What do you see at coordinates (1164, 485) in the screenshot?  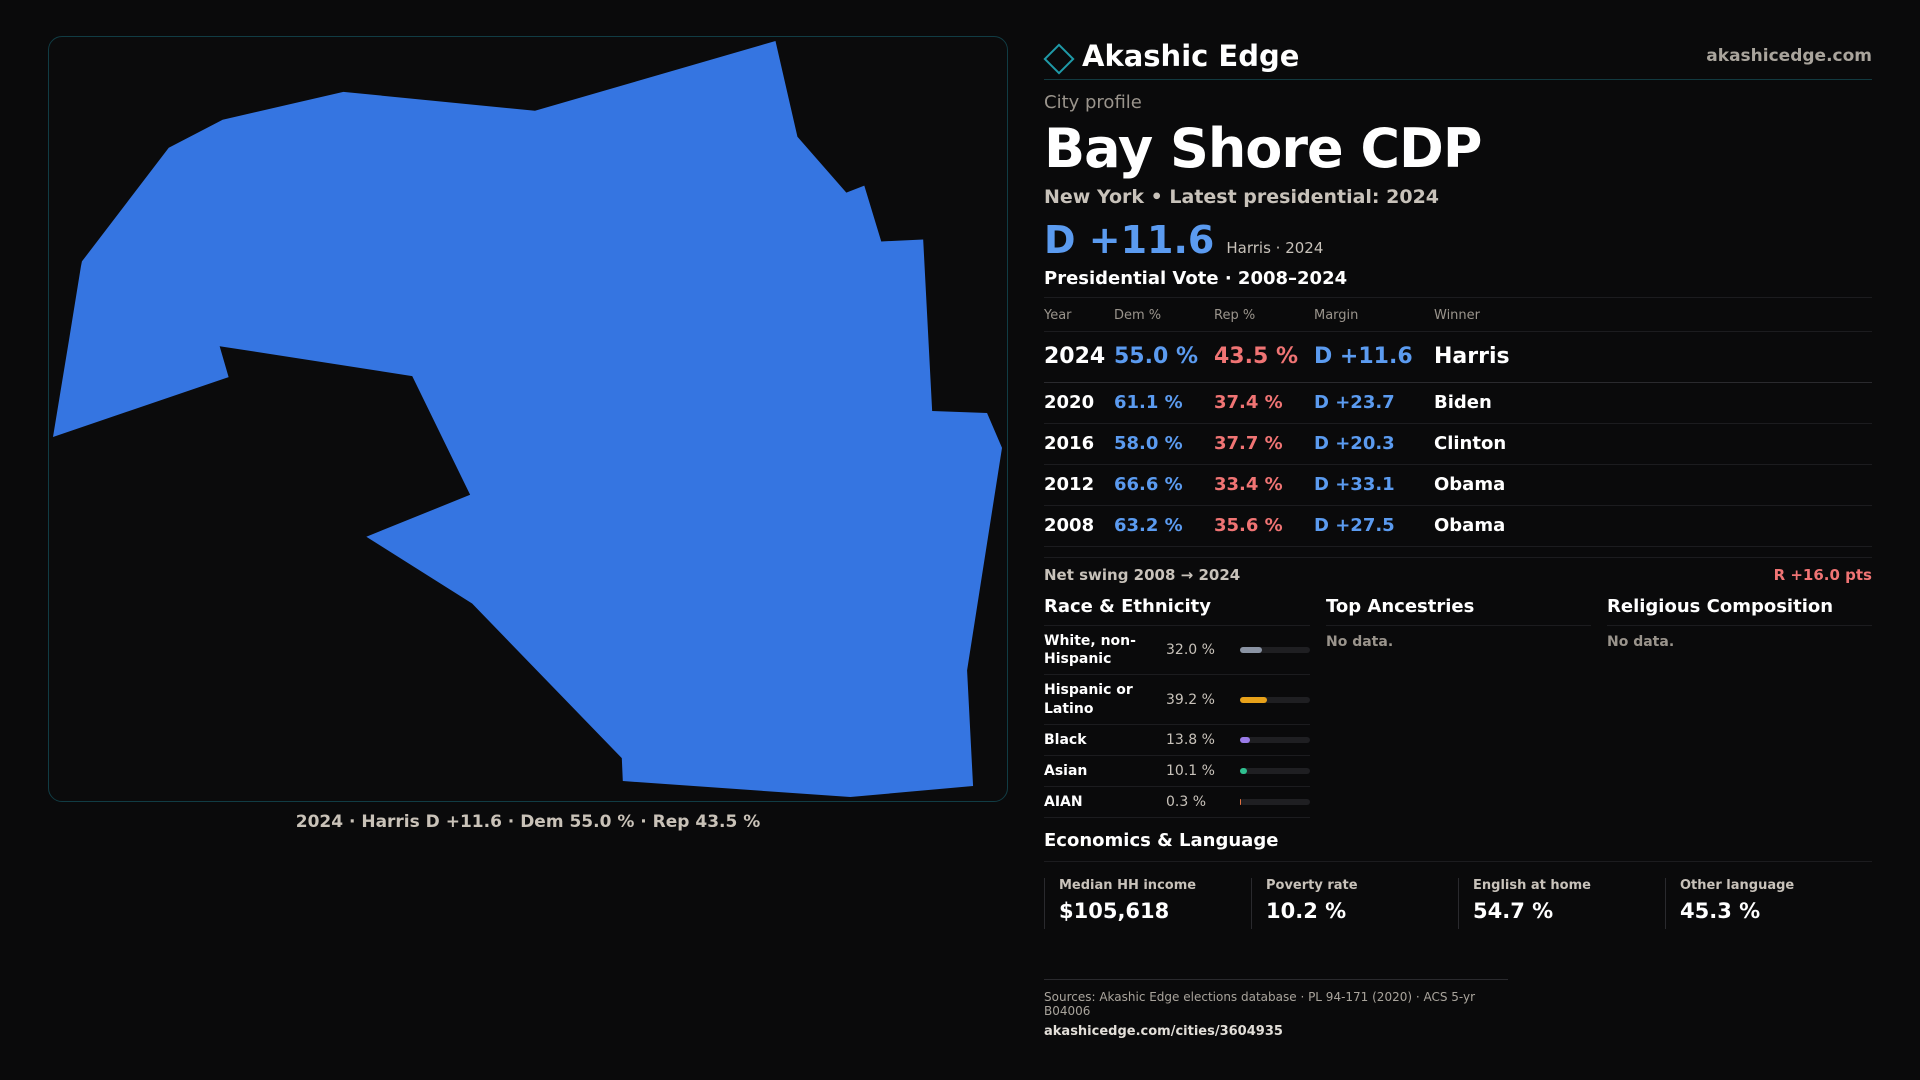 I see `cell-dem: 66.6 %` at bounding box center [1164, 485].